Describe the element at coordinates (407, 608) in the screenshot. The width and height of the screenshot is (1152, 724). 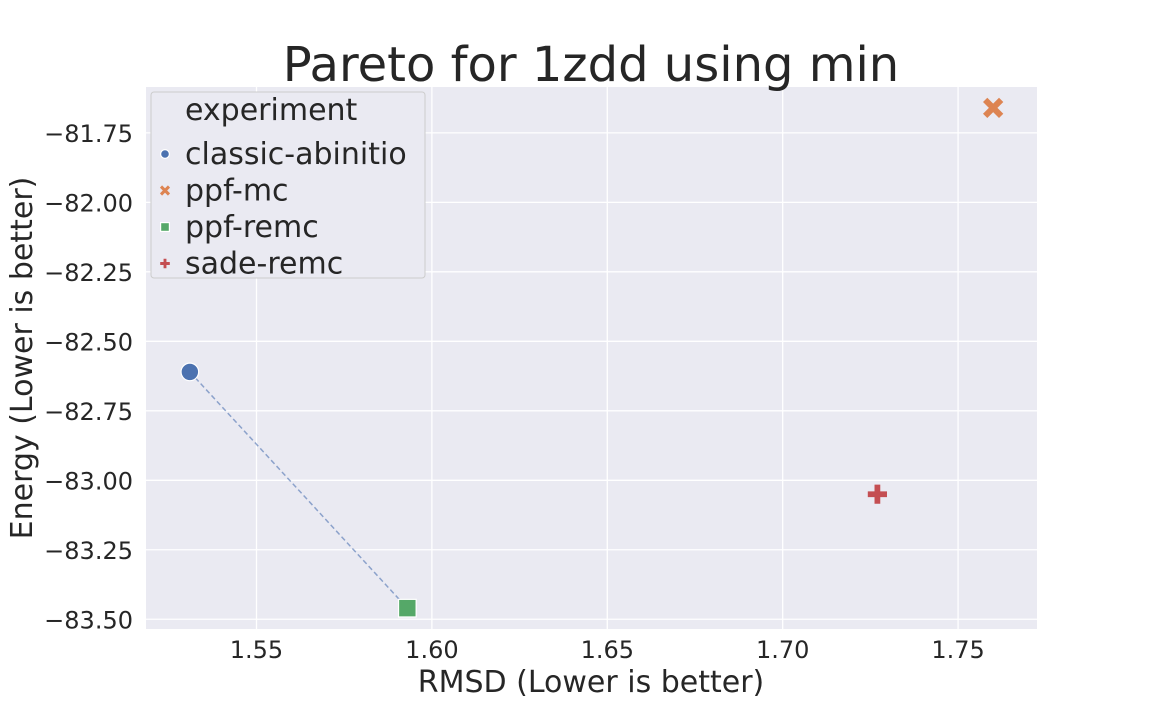
I see `data-point-ppf-remc` at that location.